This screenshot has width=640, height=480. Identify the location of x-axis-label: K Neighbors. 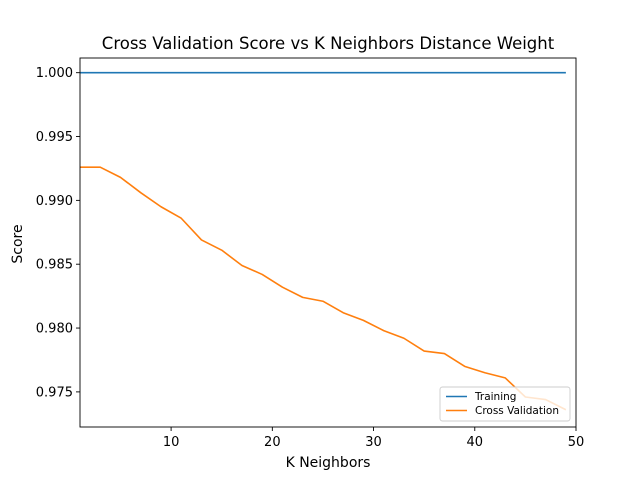
(328, 463).